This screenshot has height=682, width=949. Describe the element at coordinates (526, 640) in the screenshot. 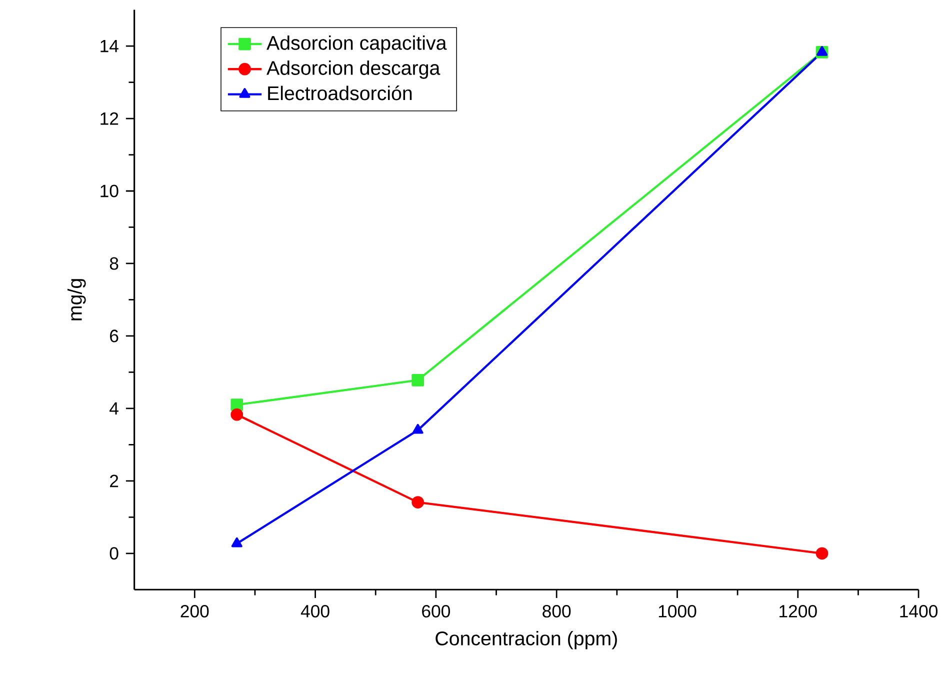

I see `x-axis-title: Concentracion (ppm)` at that location.